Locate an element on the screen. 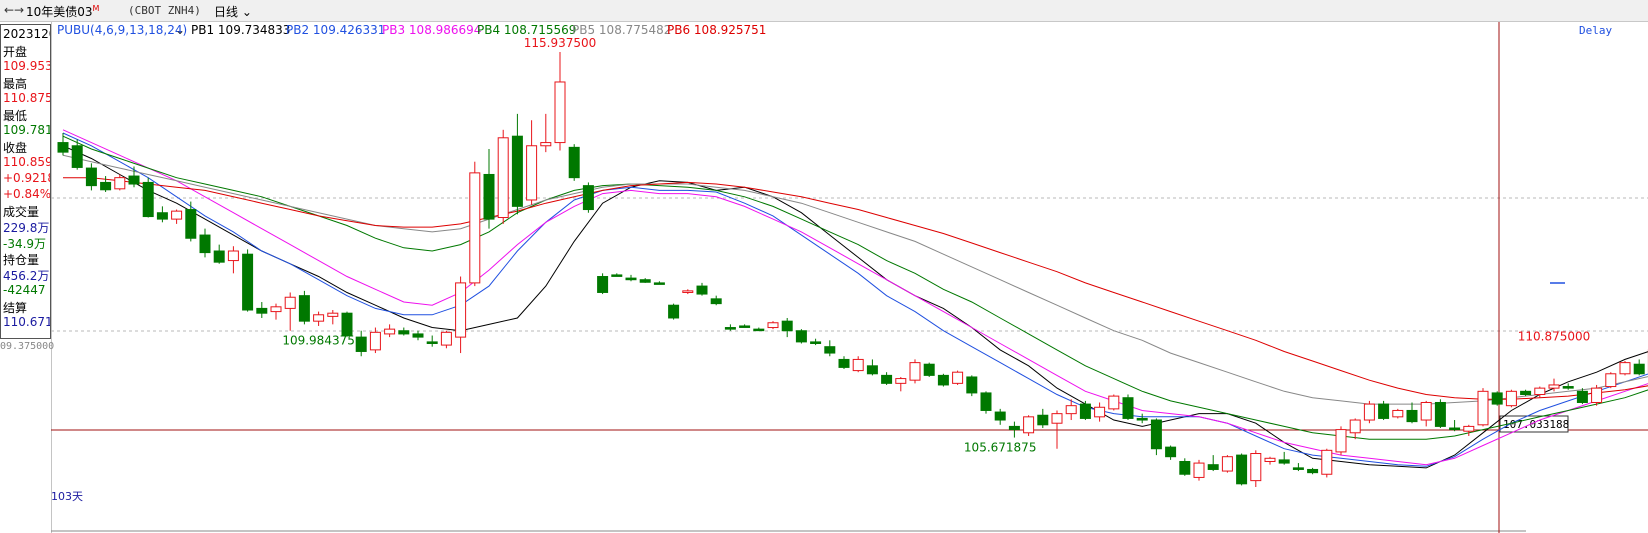 The image size is (1648, 533). volume-change-value: -34.9万 is located at coordinates (25, 244).